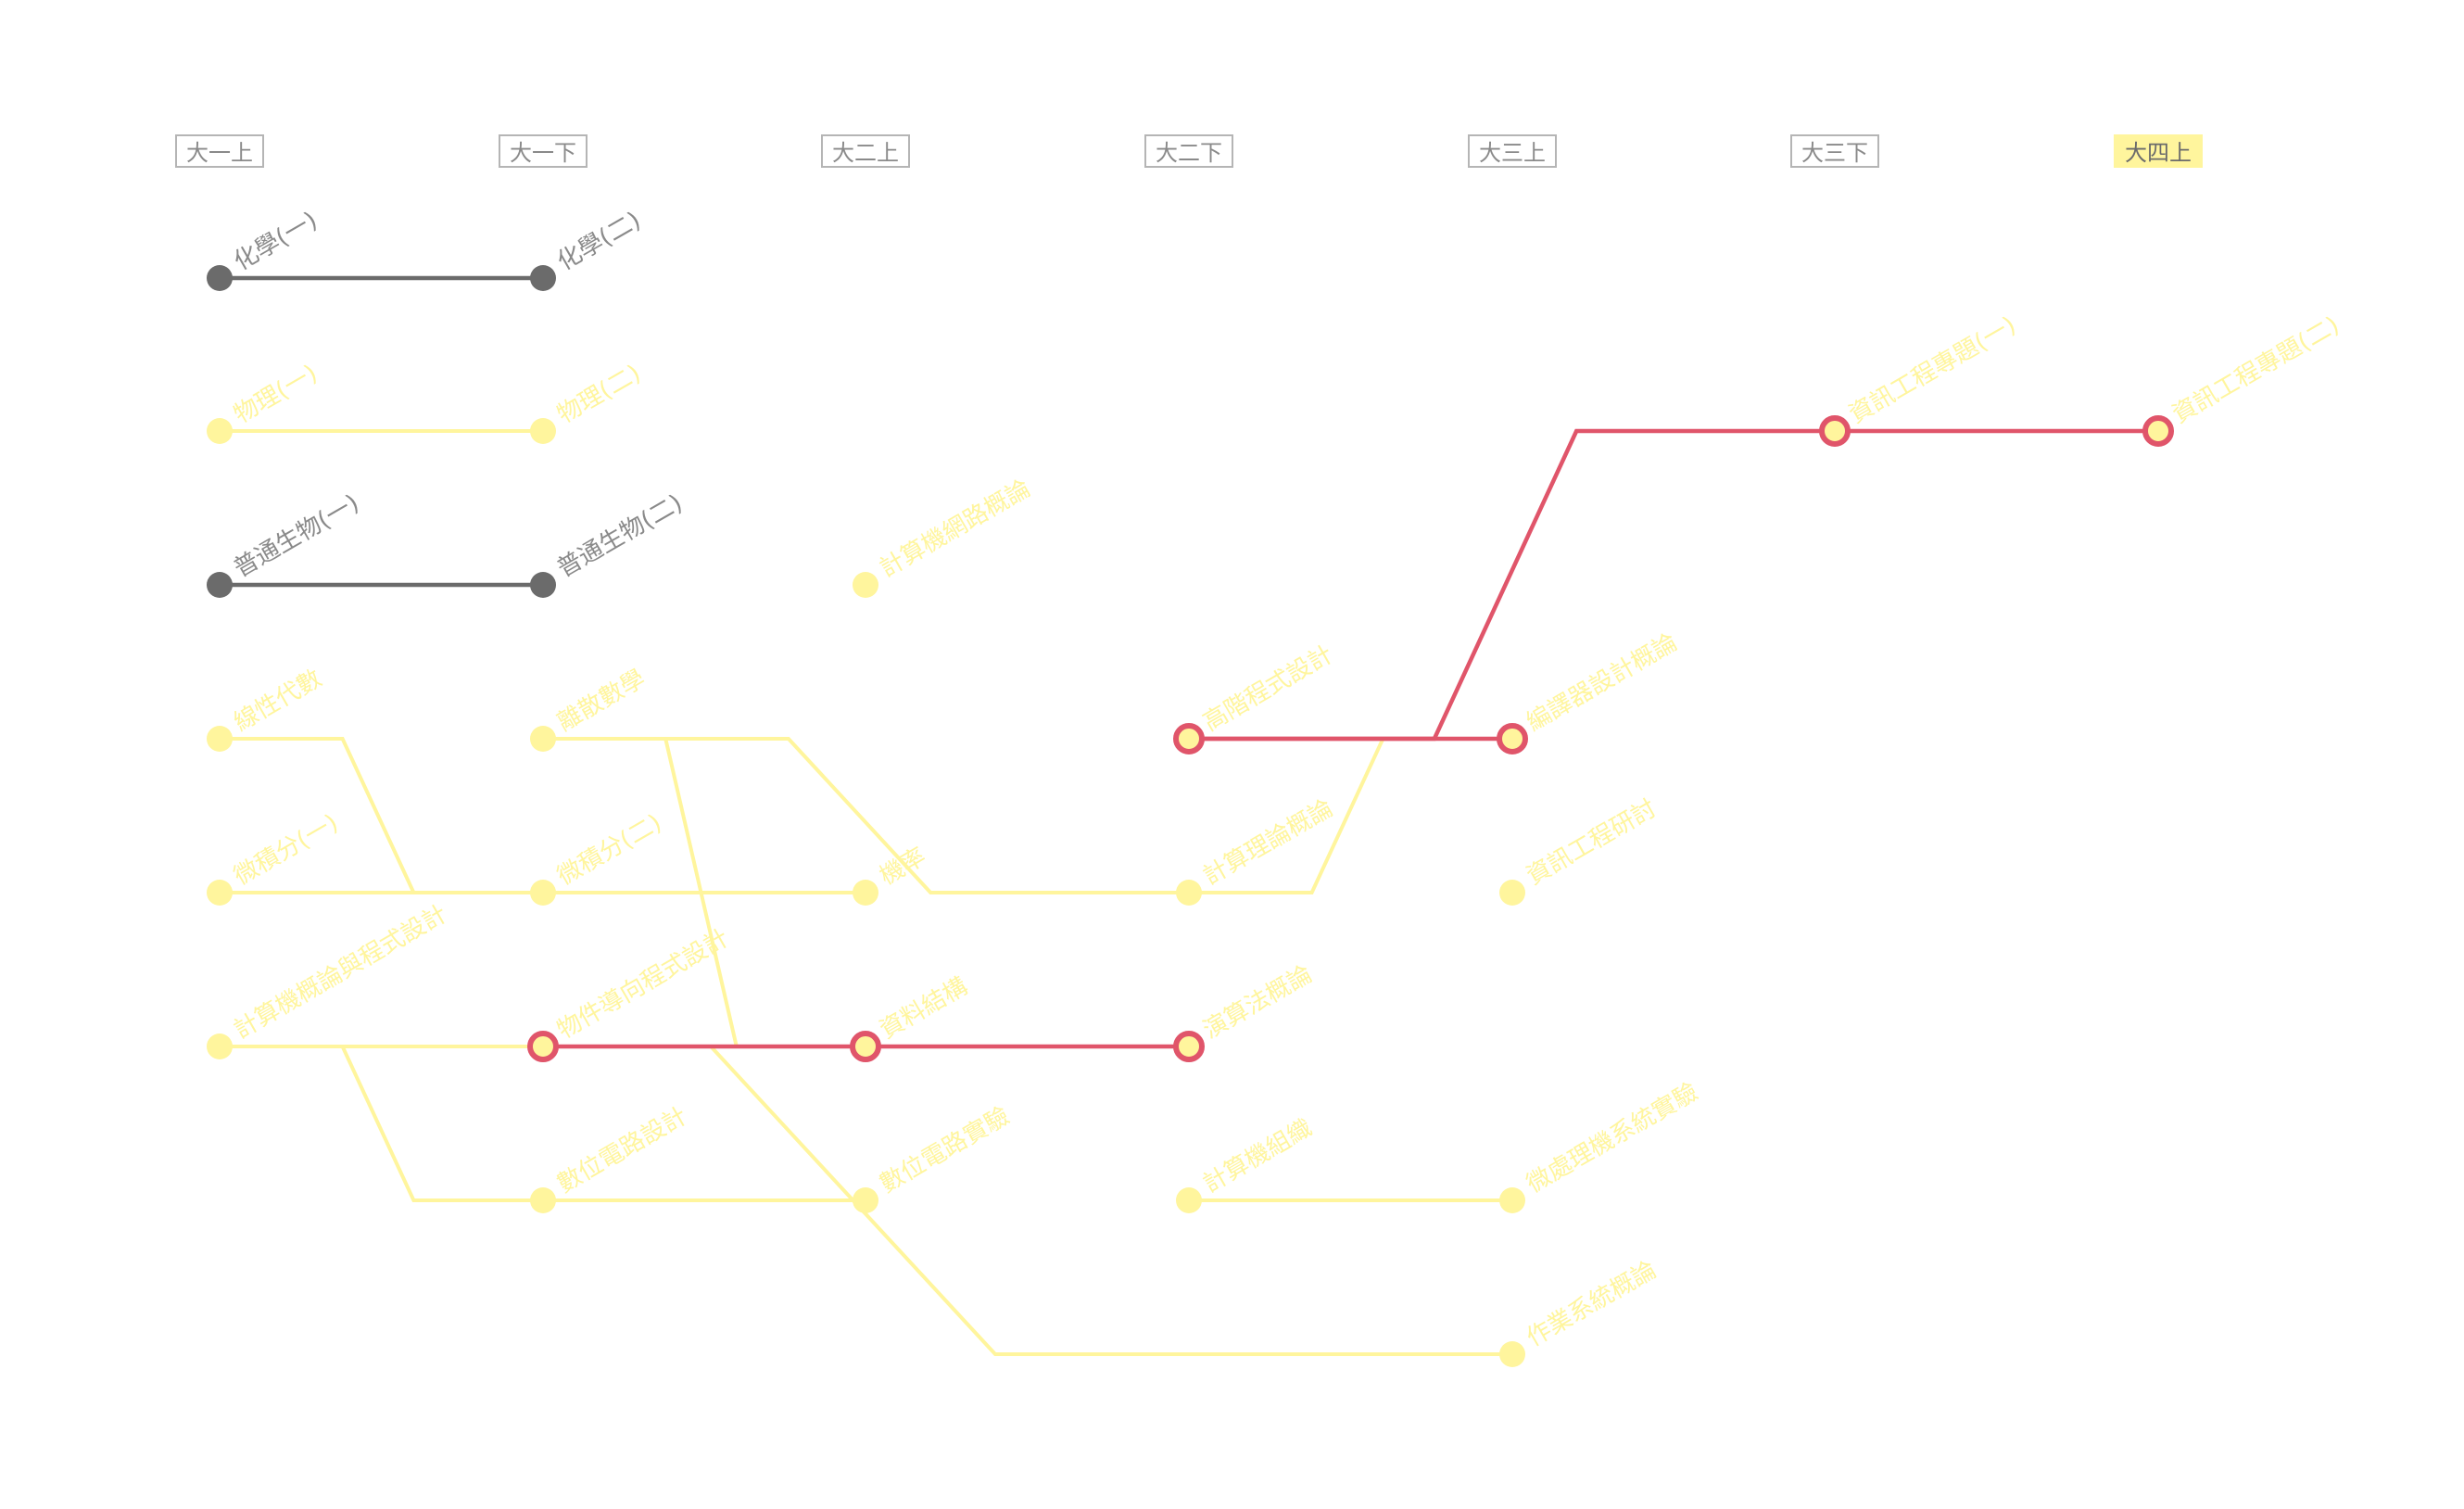  Describe the element at coordinates (220, 893) in the screenshot. I see `course-node-calc1` at that location.